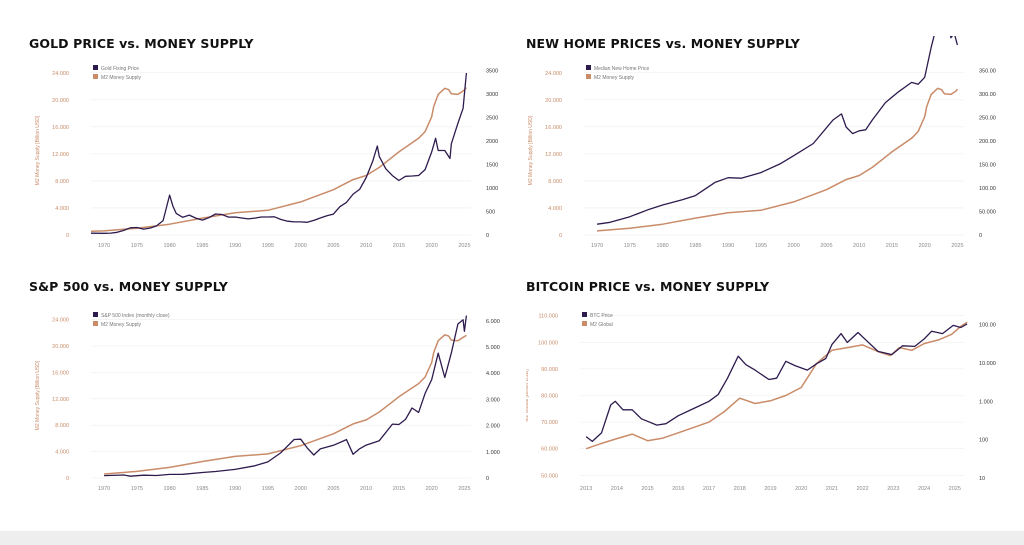 The width and height of the screenshot is (1024, 545). What do you see at coordinates (492, 189) in the screenshot?
I see `right-tick-label: 1000` at bounding box center [492, 189].